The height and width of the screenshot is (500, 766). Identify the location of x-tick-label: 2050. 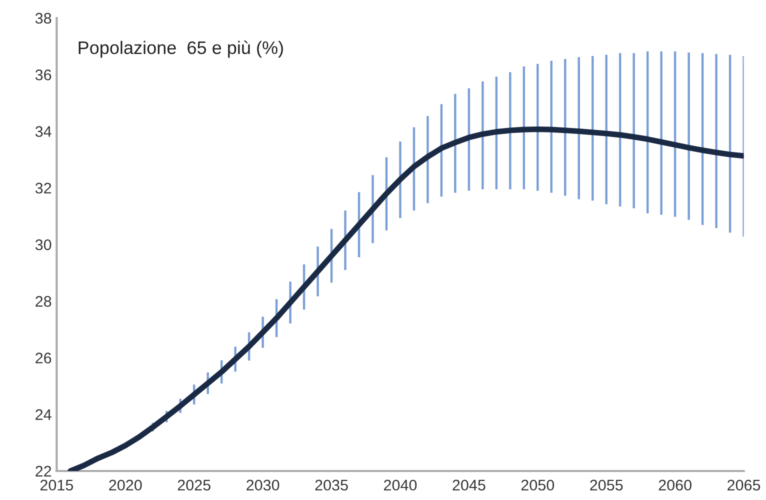
(537, 485).